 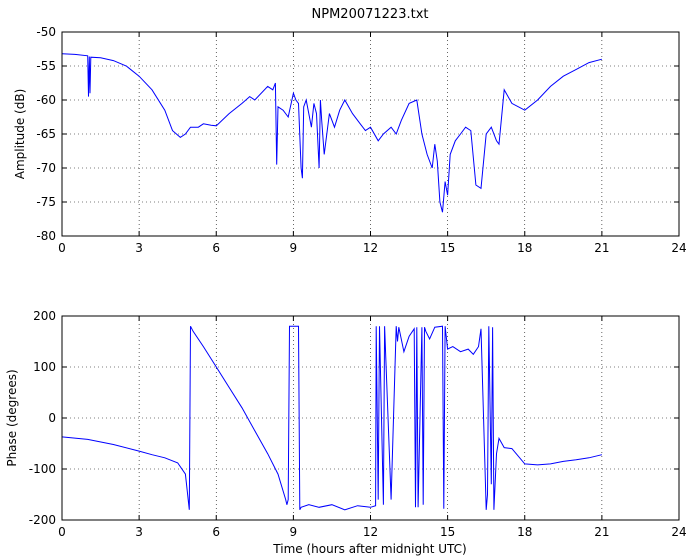 What do you see at coordinates (294, 248) in the screenshot?
I see `amplitude-x-tick-label: 9` at bounding box center [294, 248].